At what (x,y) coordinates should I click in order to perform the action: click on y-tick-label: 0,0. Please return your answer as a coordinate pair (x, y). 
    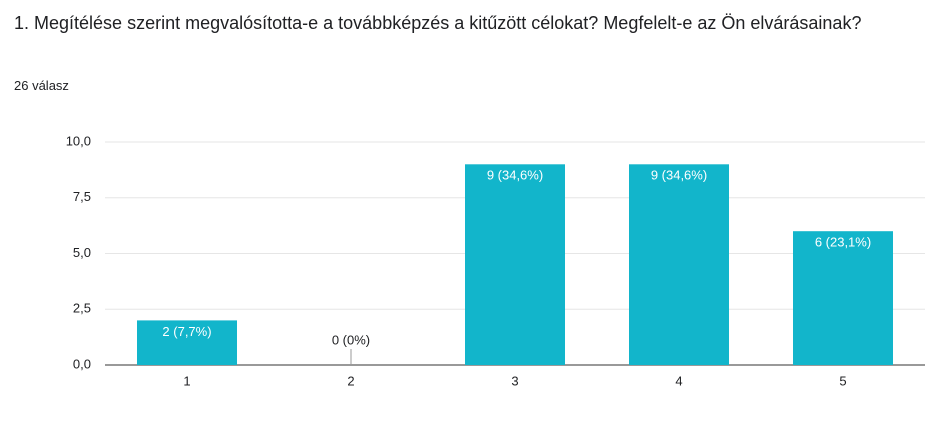
    Looking at the image, I should click on (82, 363).